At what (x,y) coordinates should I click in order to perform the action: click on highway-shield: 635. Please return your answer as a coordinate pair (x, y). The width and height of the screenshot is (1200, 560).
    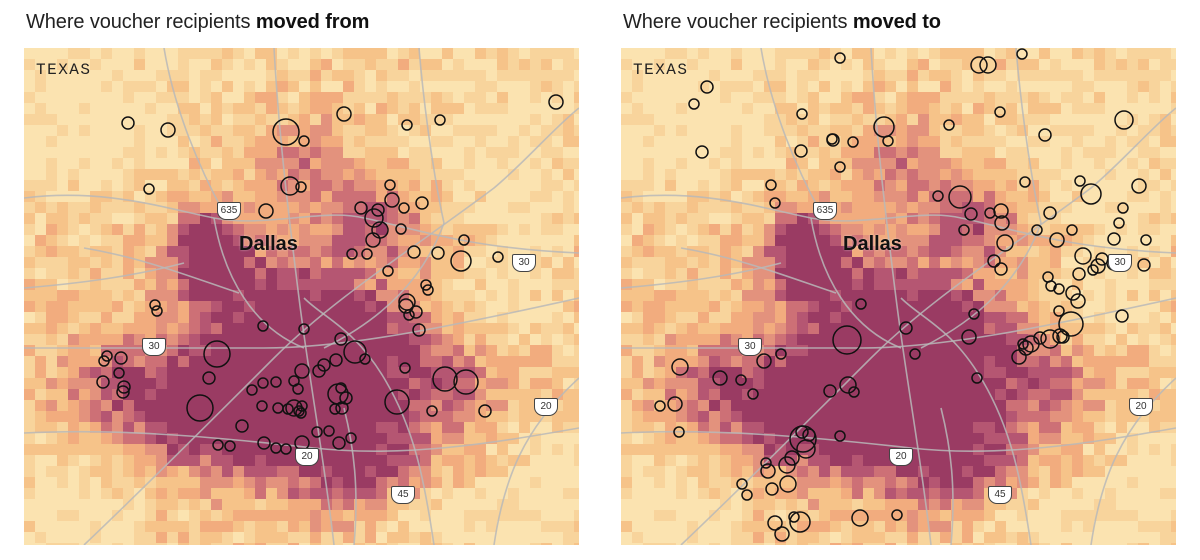
    Looking at the image, I should click on (229, 211).